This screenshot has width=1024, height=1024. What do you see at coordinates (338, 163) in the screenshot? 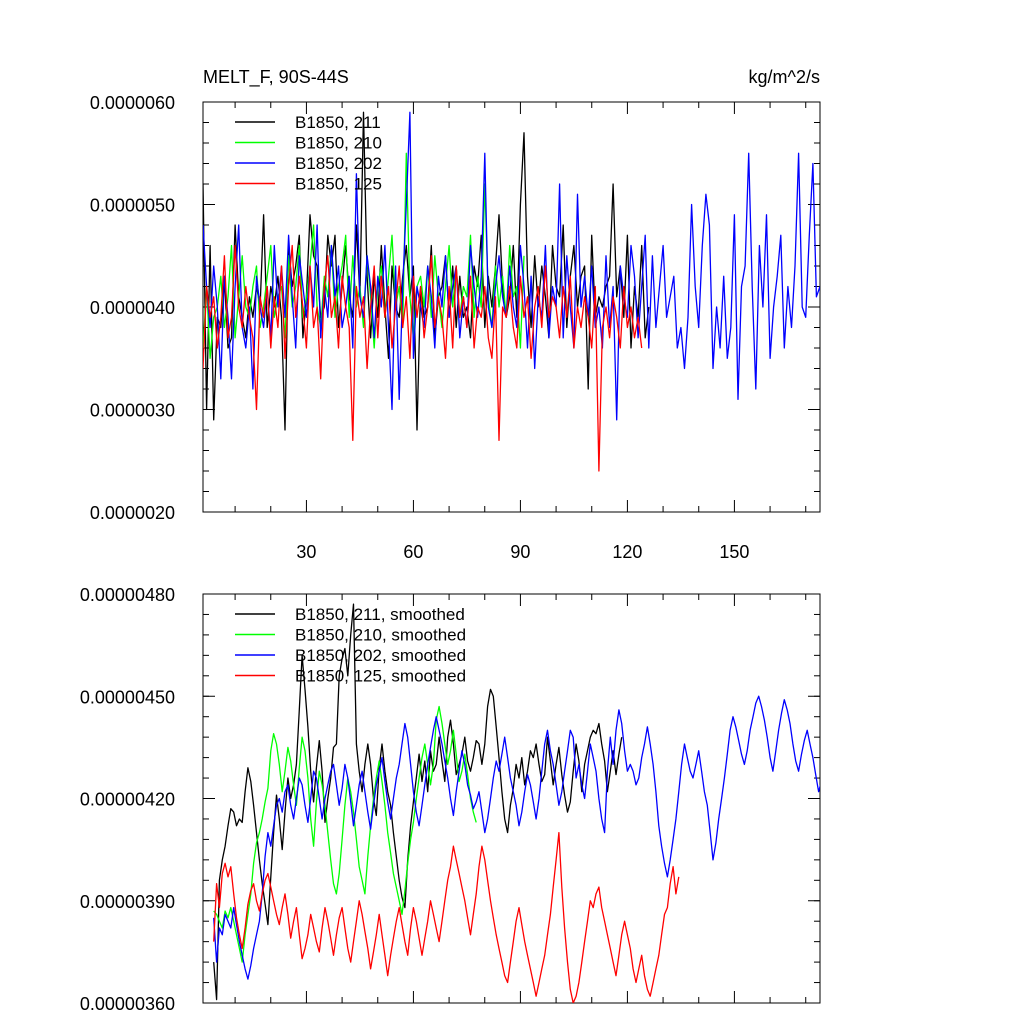
I see `legend-label: B1850, 202` at bounding box center [338, 163].